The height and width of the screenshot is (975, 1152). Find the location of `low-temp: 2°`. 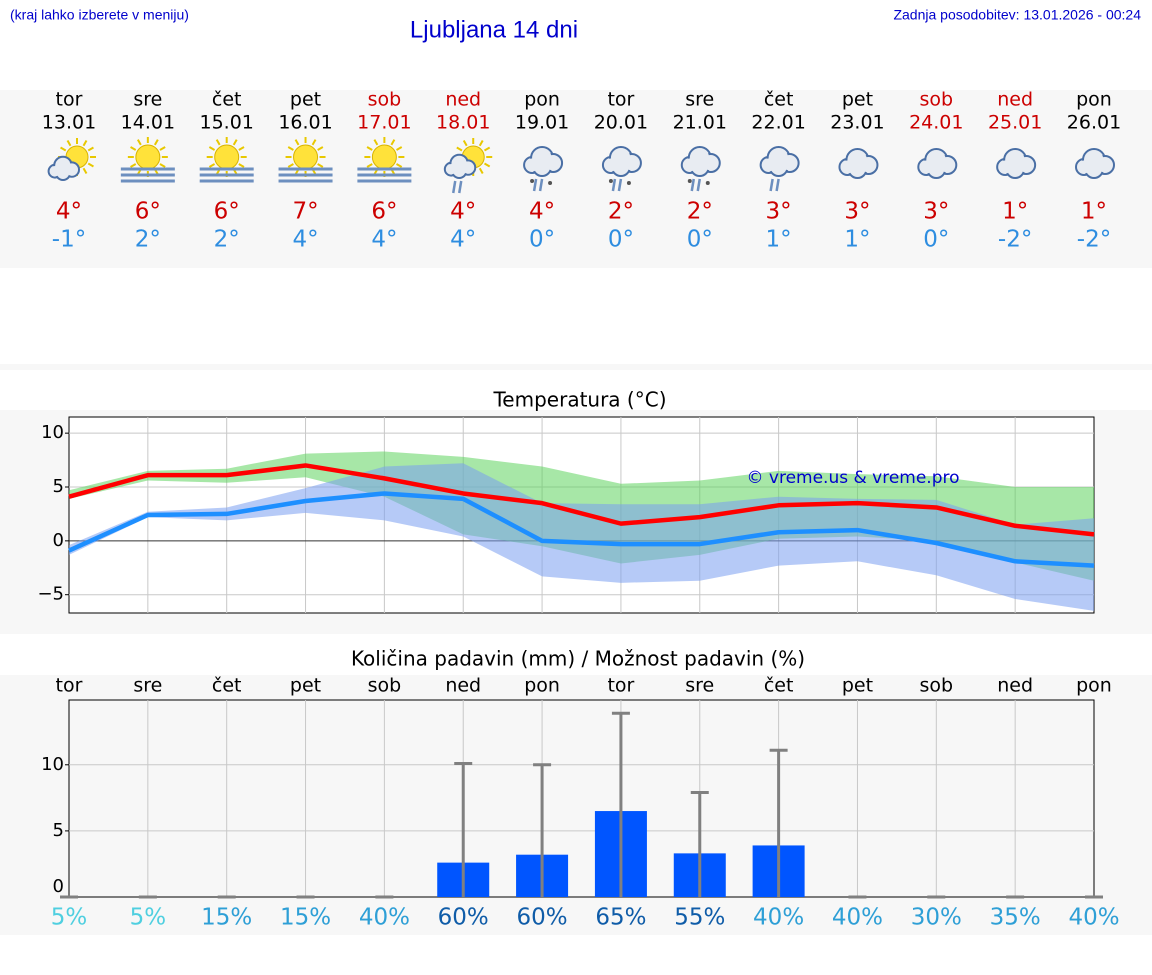

low-temp: 2° is located at coordinates (227, 240).